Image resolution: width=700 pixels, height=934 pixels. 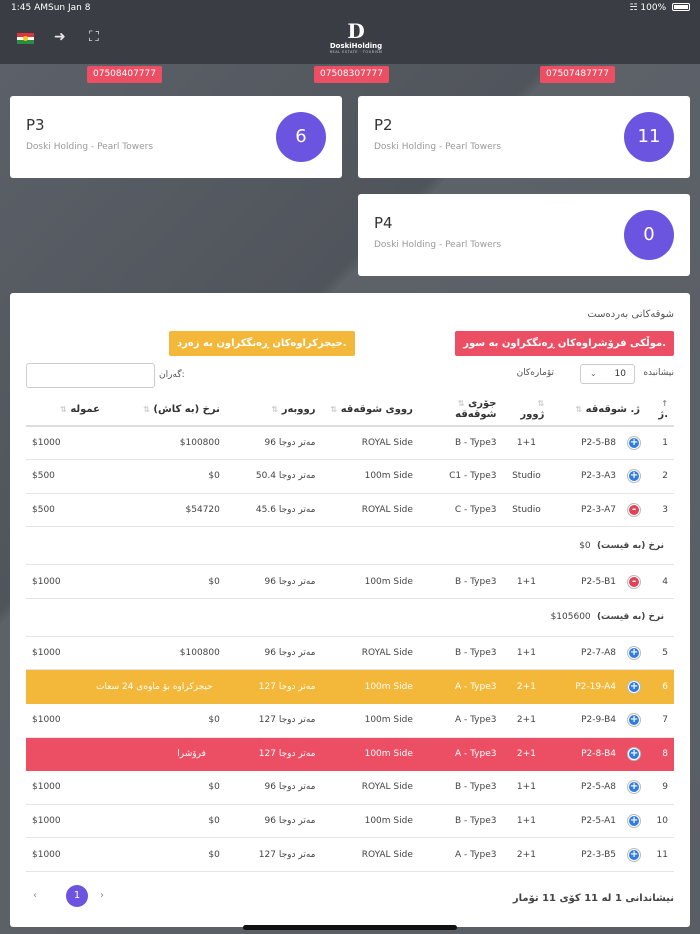 What do you see at coordinates (126, 686) in the screenshot?
I see `reserved-status: حیجزکراوە بۆ ماوەی 24 سعات` at bounding box center [126, 686].